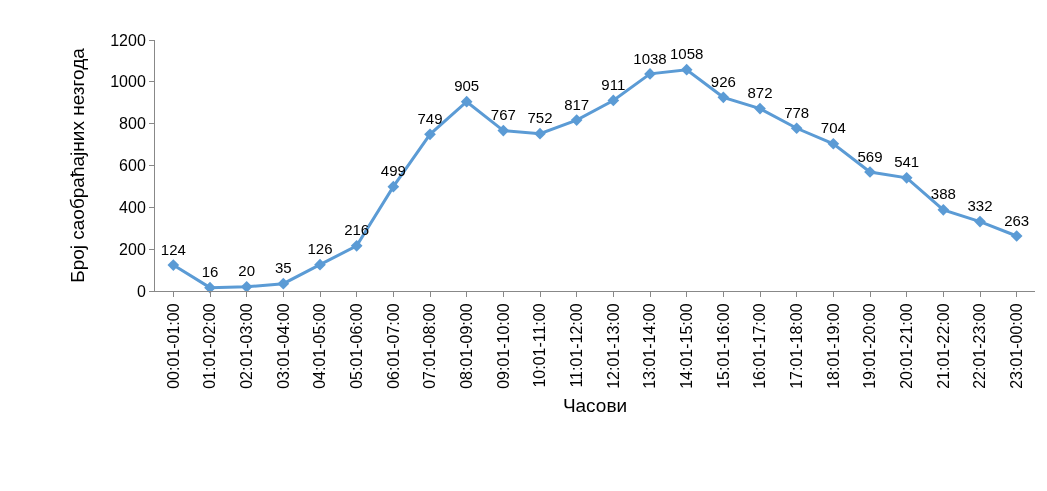 This screenshot has width=1047, height=491. Describe the element at coordinates (430, 346) in the screenshot. I see `x-tick-label: 07:01-08:00` at that location.